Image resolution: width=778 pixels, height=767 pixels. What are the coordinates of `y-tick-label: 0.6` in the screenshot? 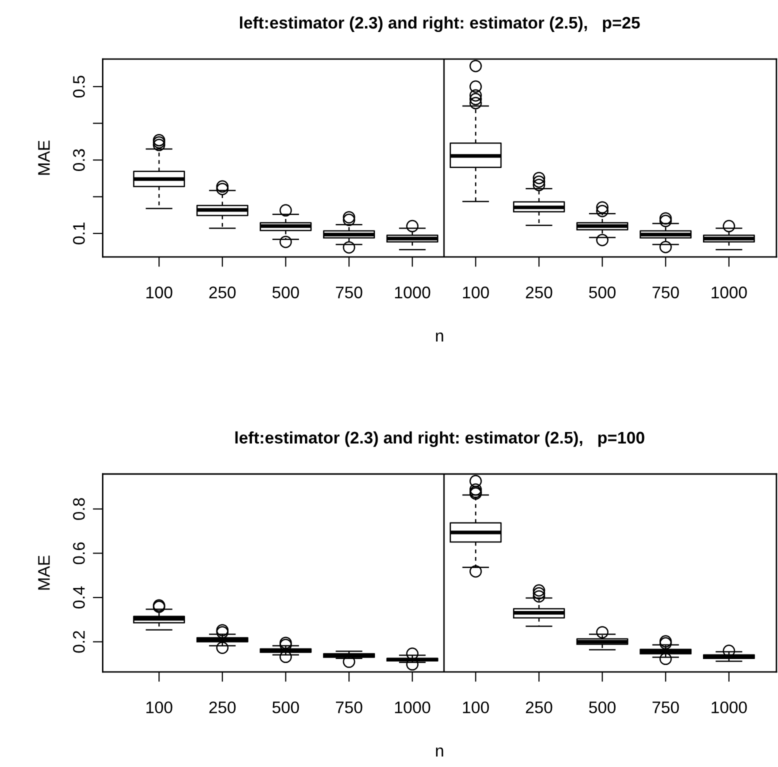 It's located at (79, 553).